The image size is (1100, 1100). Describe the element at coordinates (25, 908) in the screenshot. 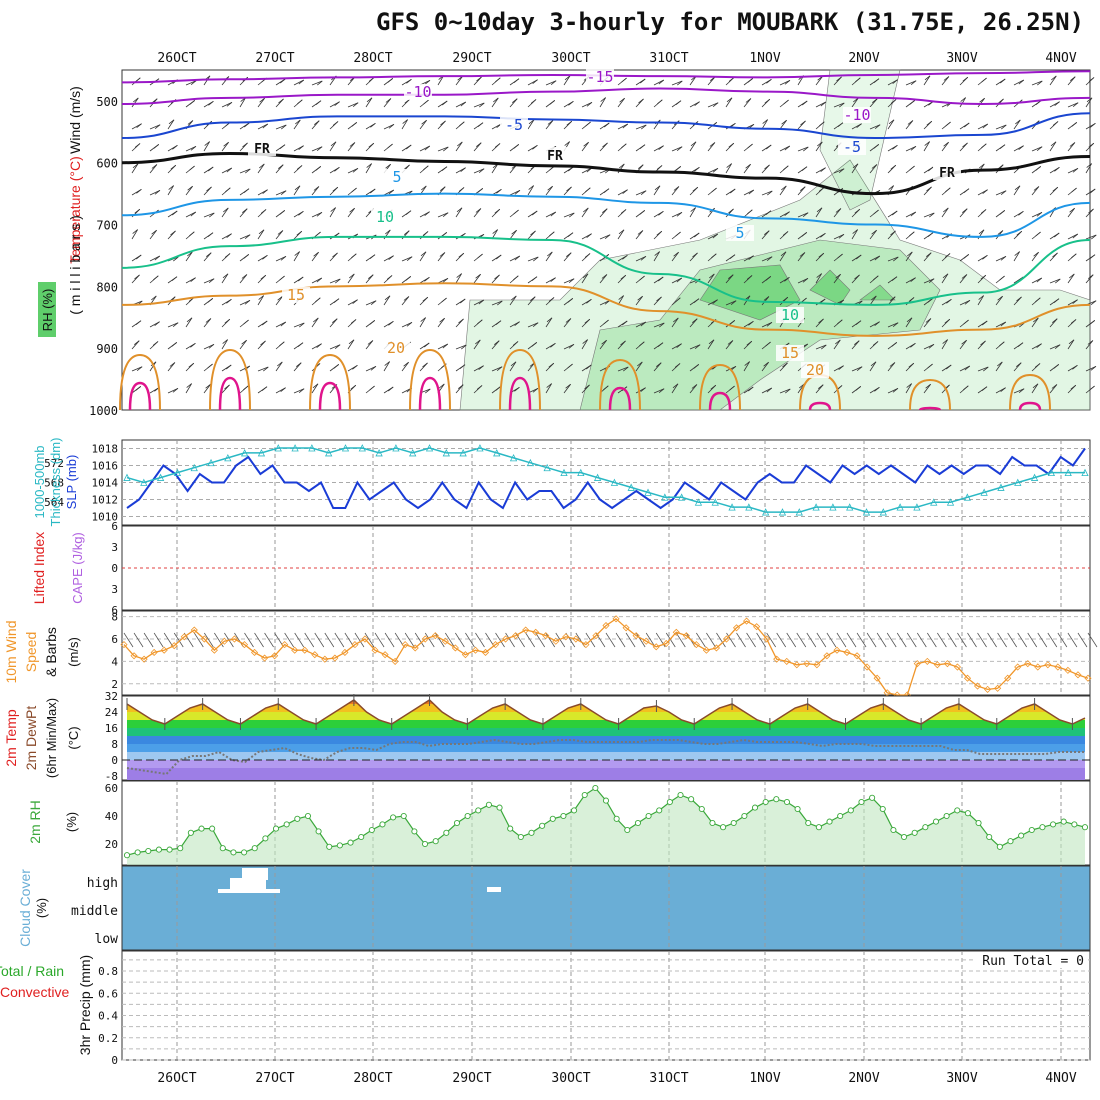

I see `cloud-label-1: Cloud Cover` at that location.